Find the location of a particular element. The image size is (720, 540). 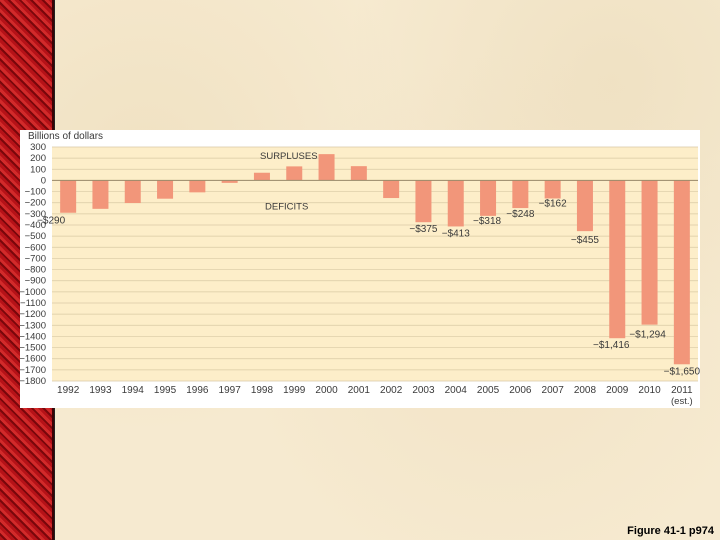

x-tick-label: 2005 is located at coordinates (488, 390).